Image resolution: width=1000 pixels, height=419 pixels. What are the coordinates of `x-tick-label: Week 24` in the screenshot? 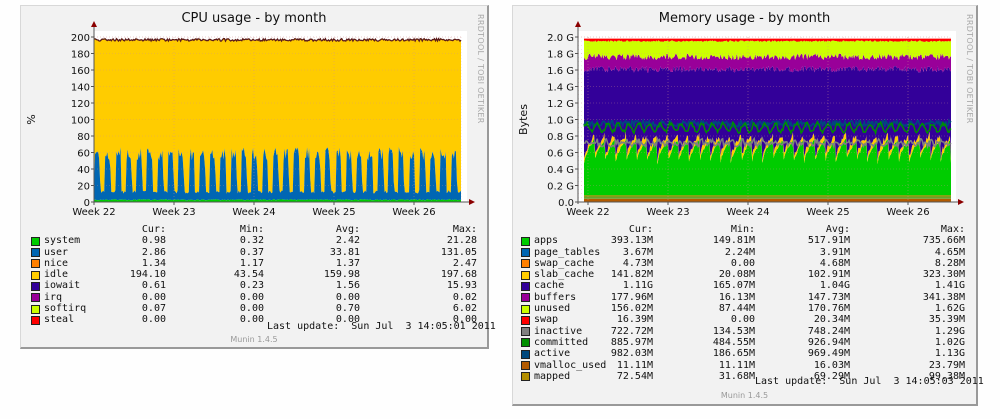 It's located at (747, 212).